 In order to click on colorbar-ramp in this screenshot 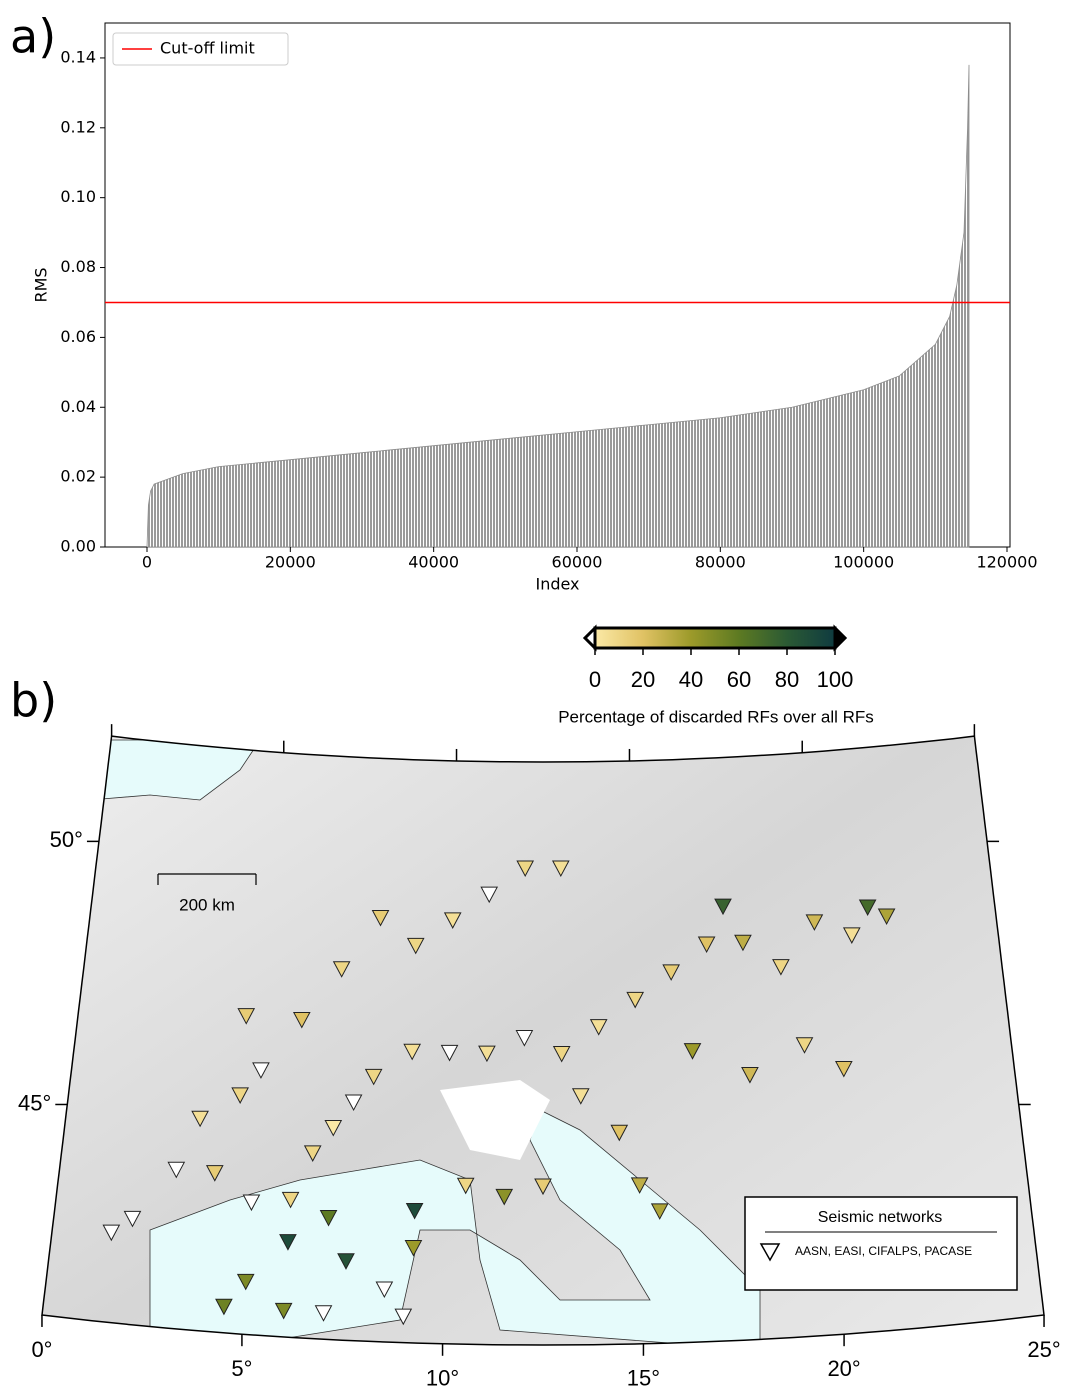, I will do `click(715, 638)`.